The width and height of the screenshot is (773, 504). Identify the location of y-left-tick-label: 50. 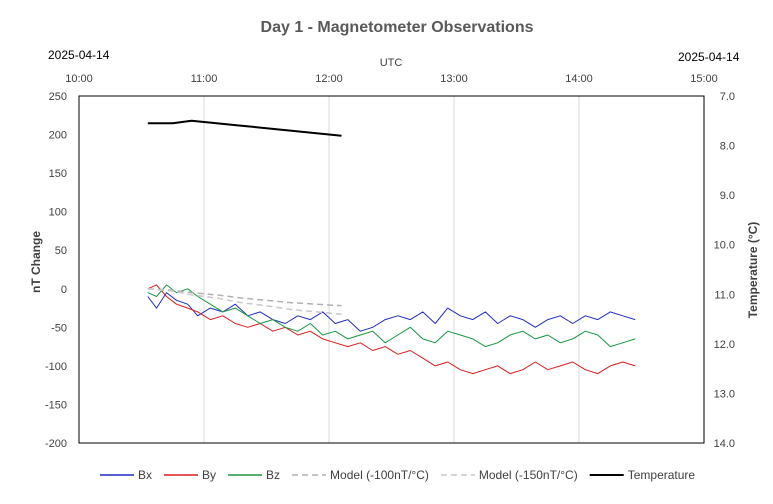
(61, 251).